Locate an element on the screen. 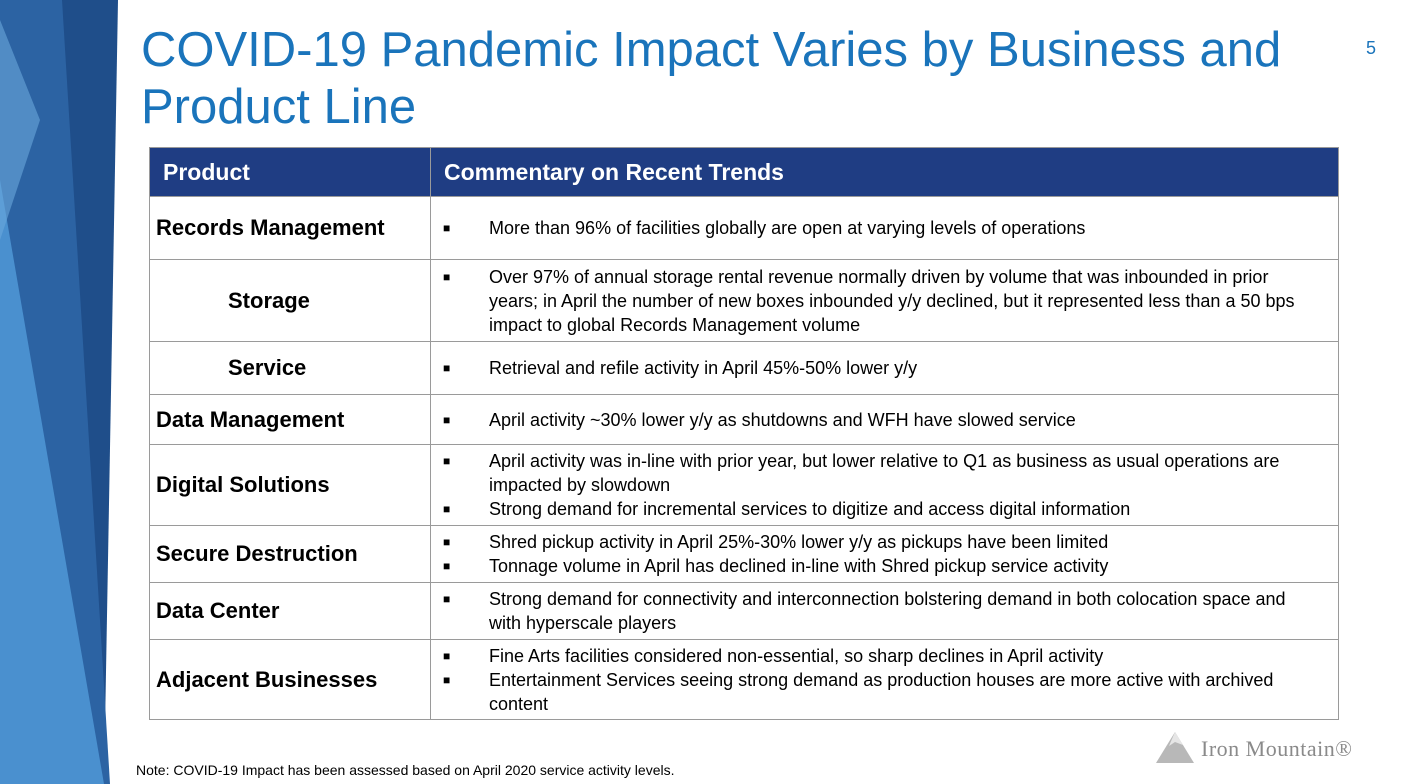  product-cell: Records Management is located at coordinates (290, 228).